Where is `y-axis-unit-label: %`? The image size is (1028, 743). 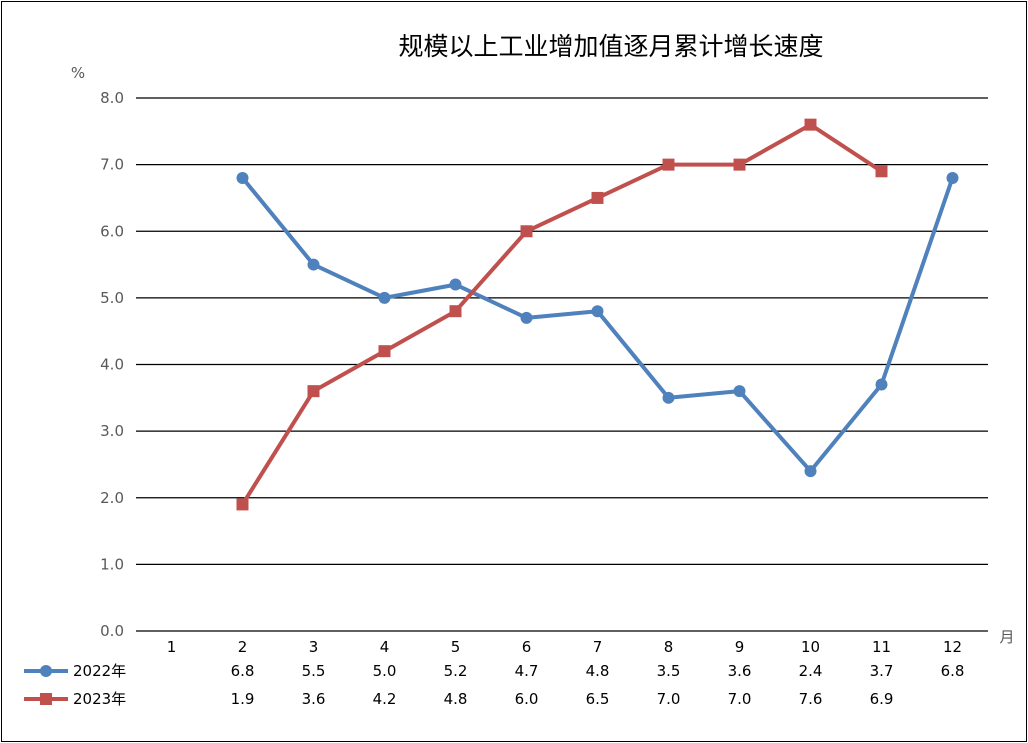
y-axis-unit-label: % is located at coordinates (78, 73).